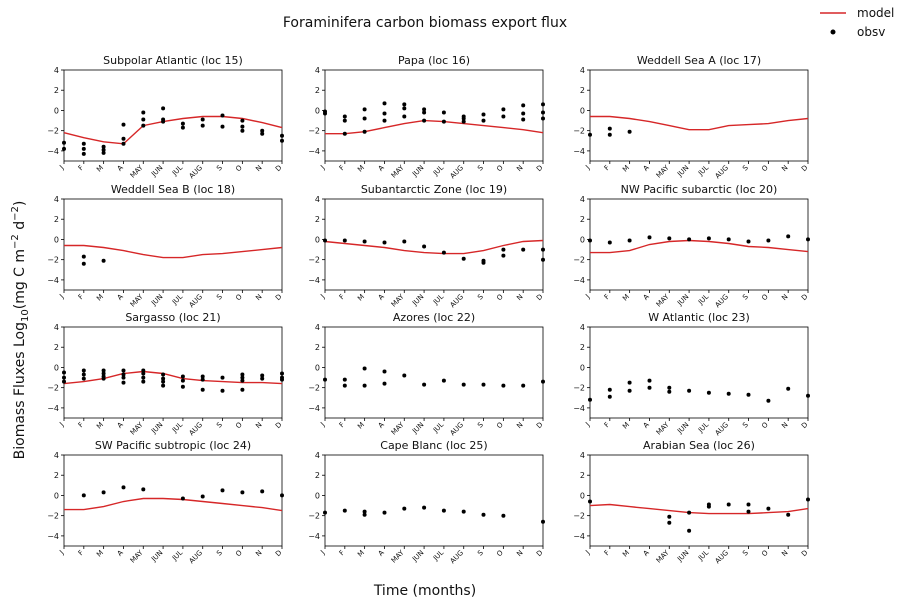 The image size is (904, 599). Describe the element at coordinates (20, 330) in the screenshot. I see `y-axis-label: Biomass Fluxes Log10(mg C m−2 d−2)` at that location.